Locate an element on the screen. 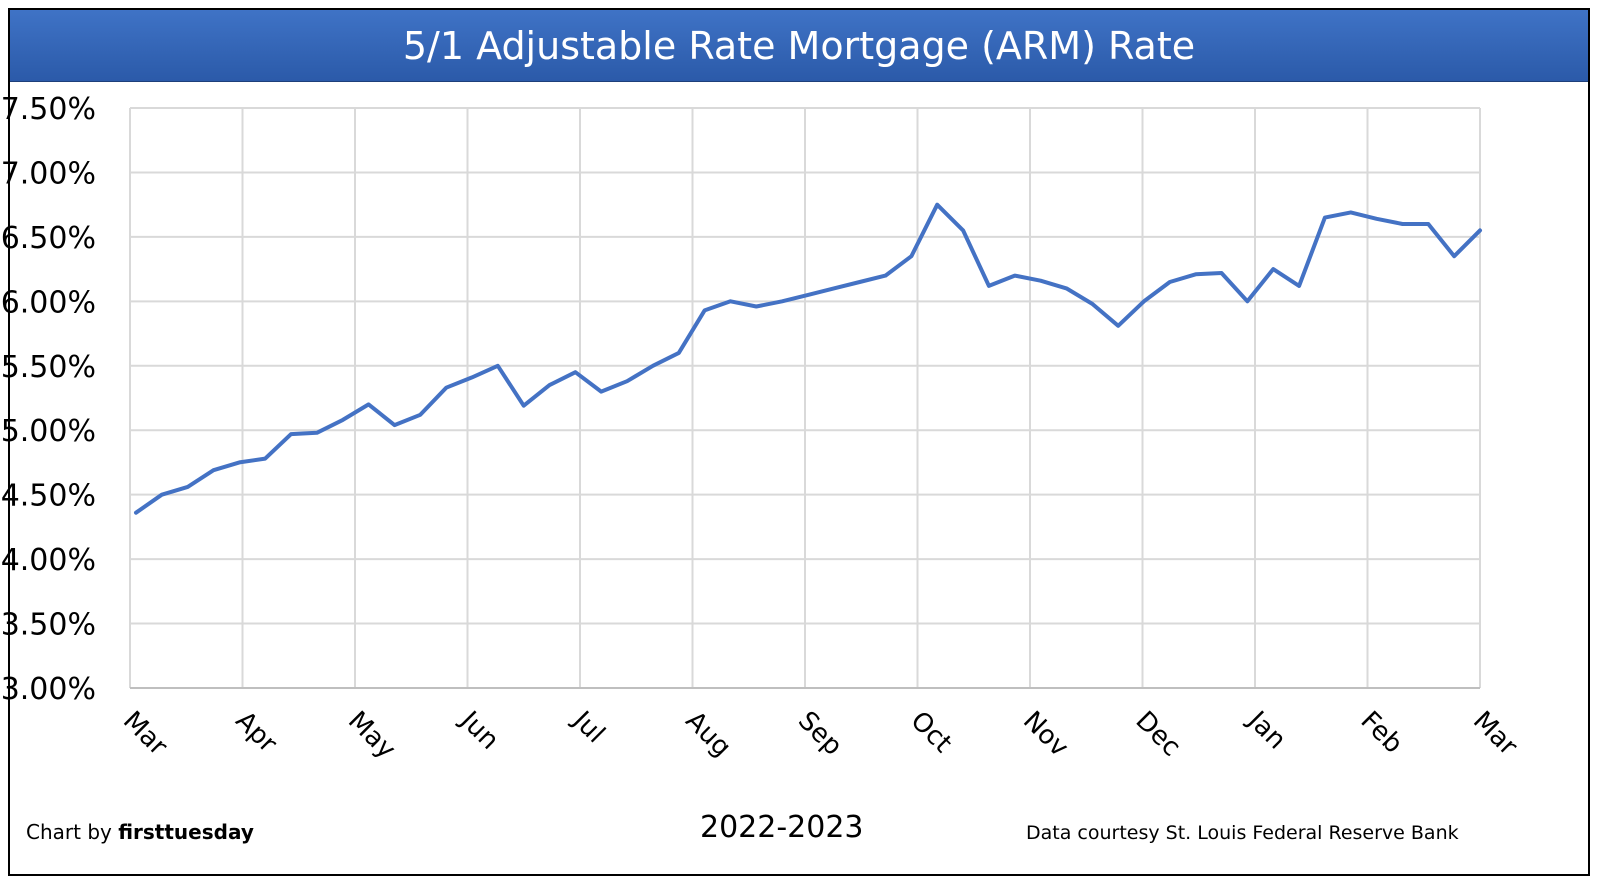  x-tick-label: Feb is located at coordinates (1382, 733).